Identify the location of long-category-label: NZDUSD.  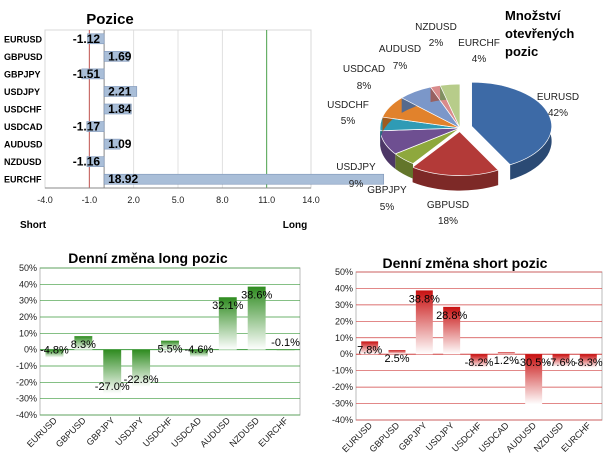
(244, 432).